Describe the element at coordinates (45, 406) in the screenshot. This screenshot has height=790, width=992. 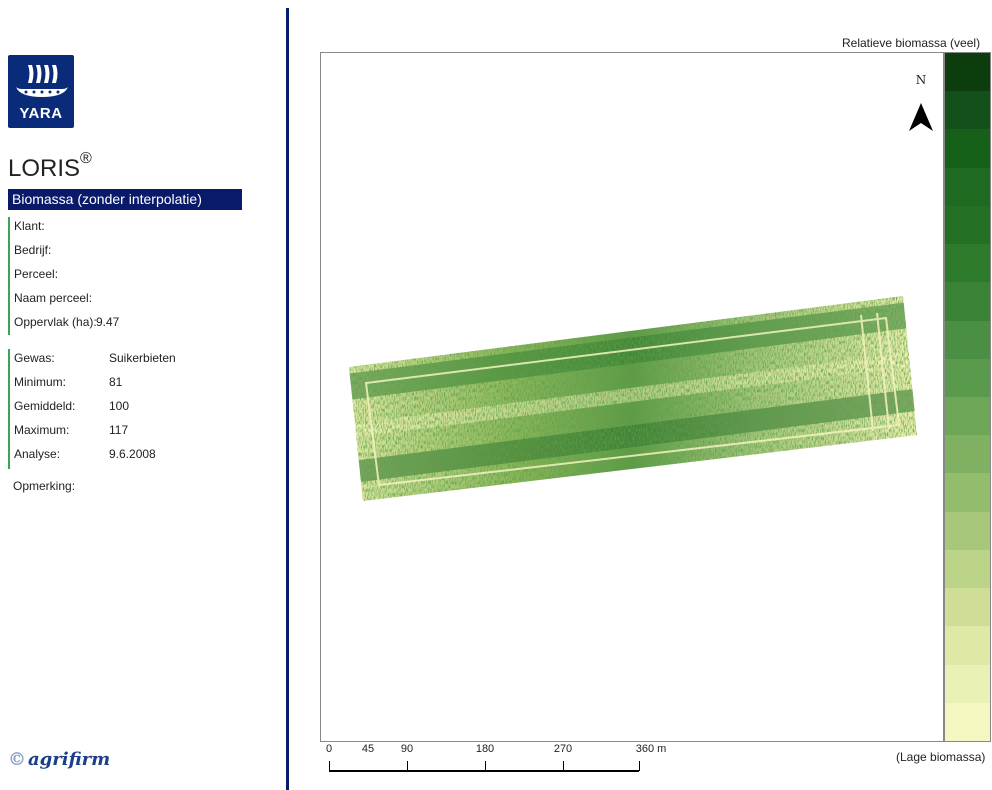
I see `stat-label: Gemiddeld:` at that location.